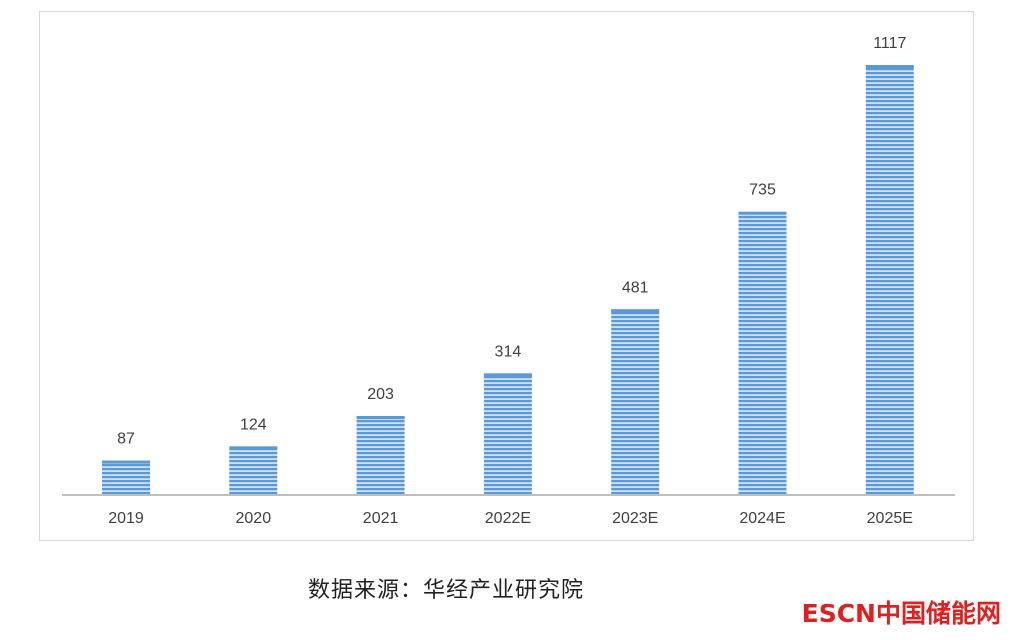 This screenshot has width=1023, height=640. What do you see at coordinates (380, 394) in the screenshot?
I see `data-label-2021: 203` at bounding box center [380, 394].